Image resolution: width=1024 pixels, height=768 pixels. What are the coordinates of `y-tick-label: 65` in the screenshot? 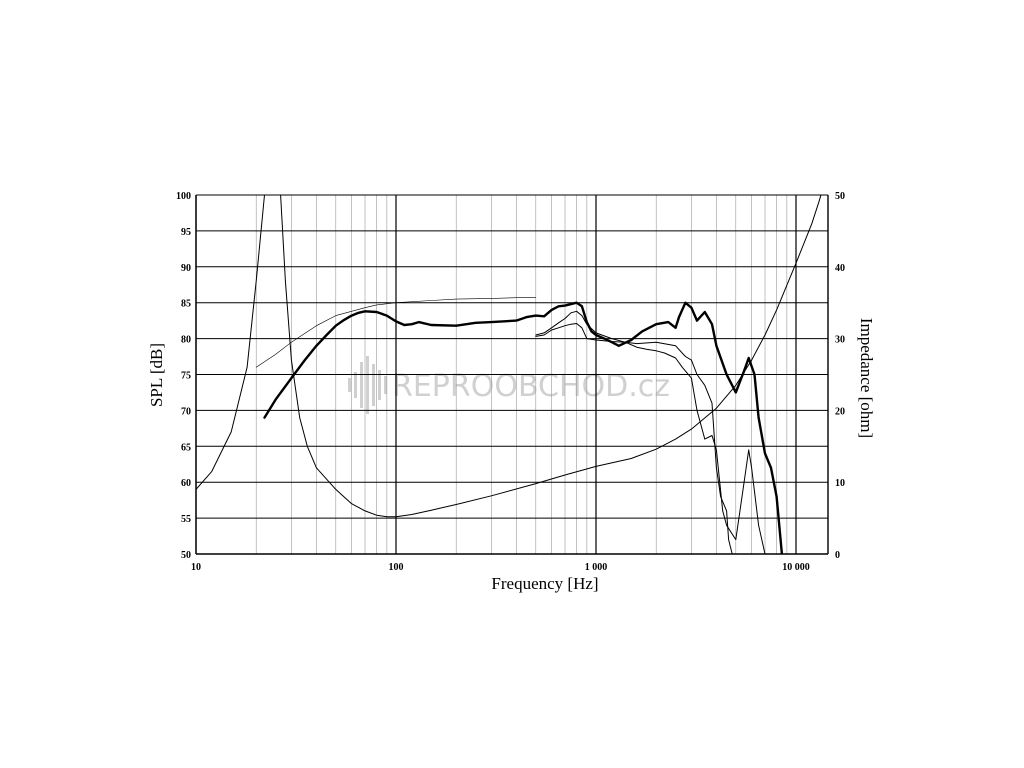 It's located at (186, 447).